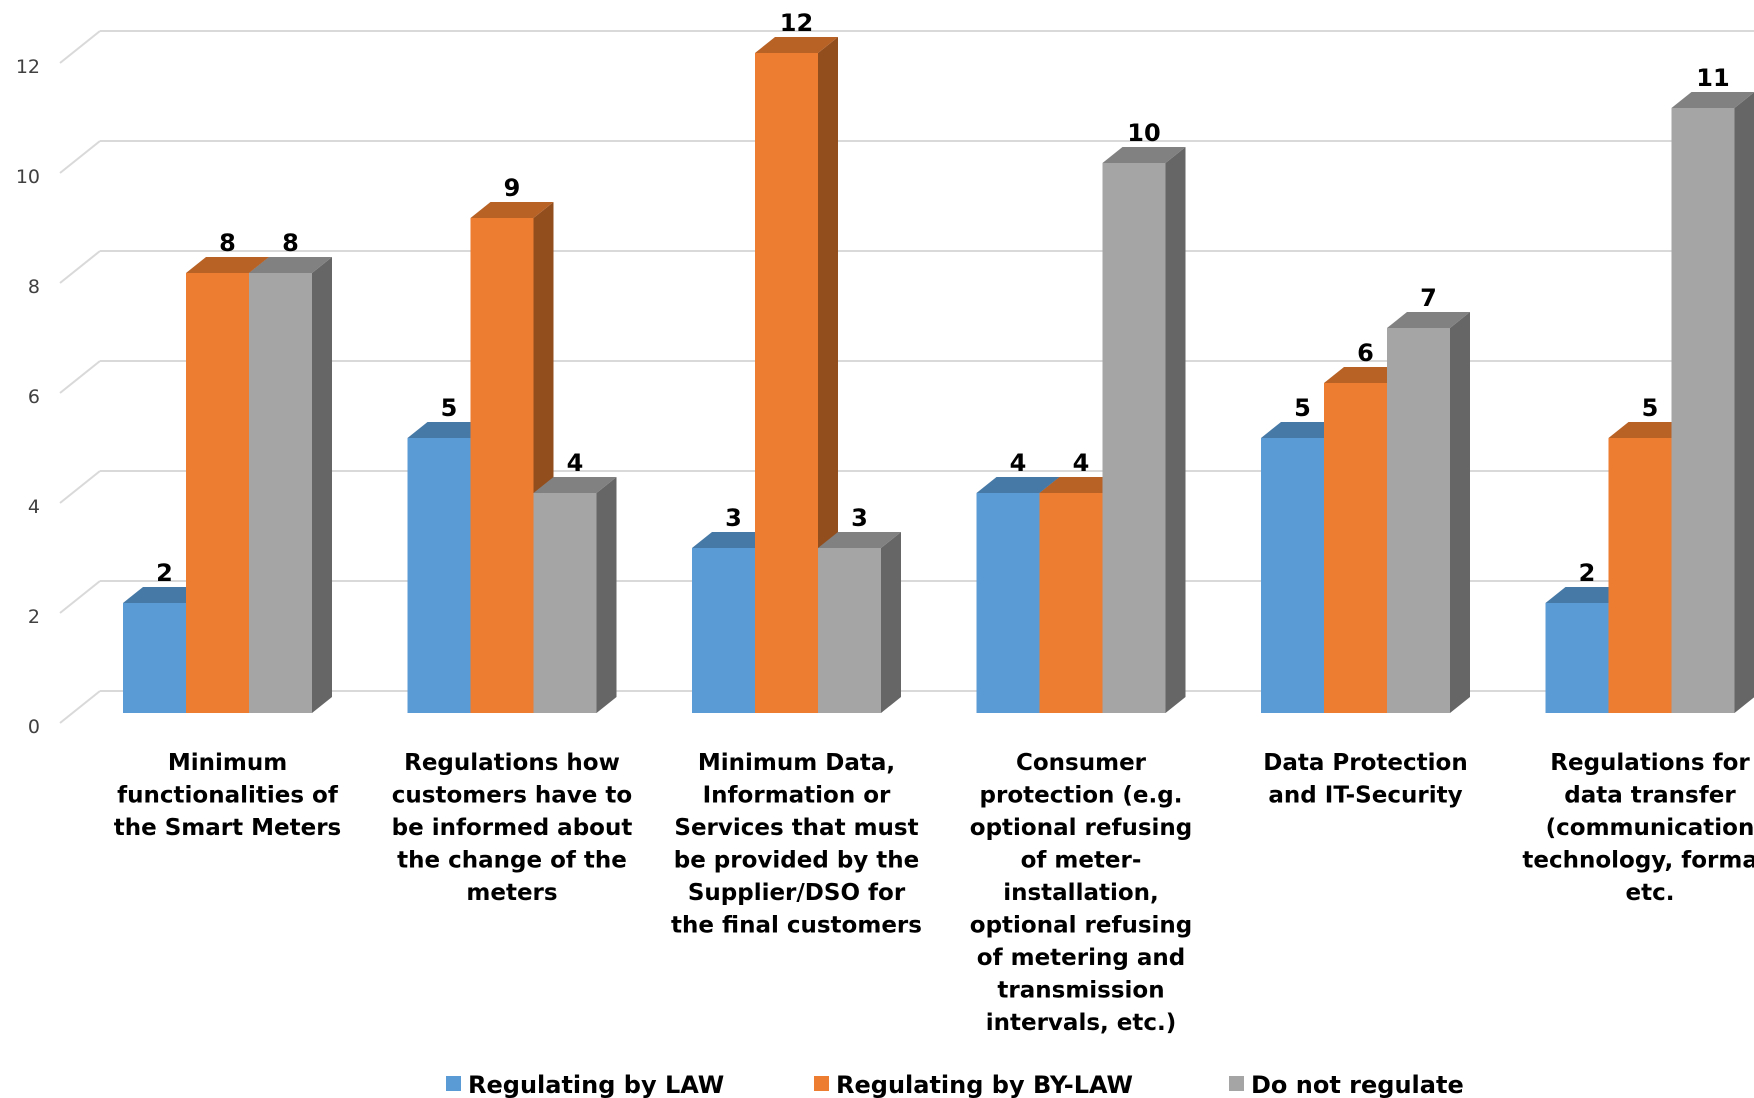  Describe the element at coordinates (1357, 1084) in the screenshot. I see `legend-label: Do not regulate` at that location.